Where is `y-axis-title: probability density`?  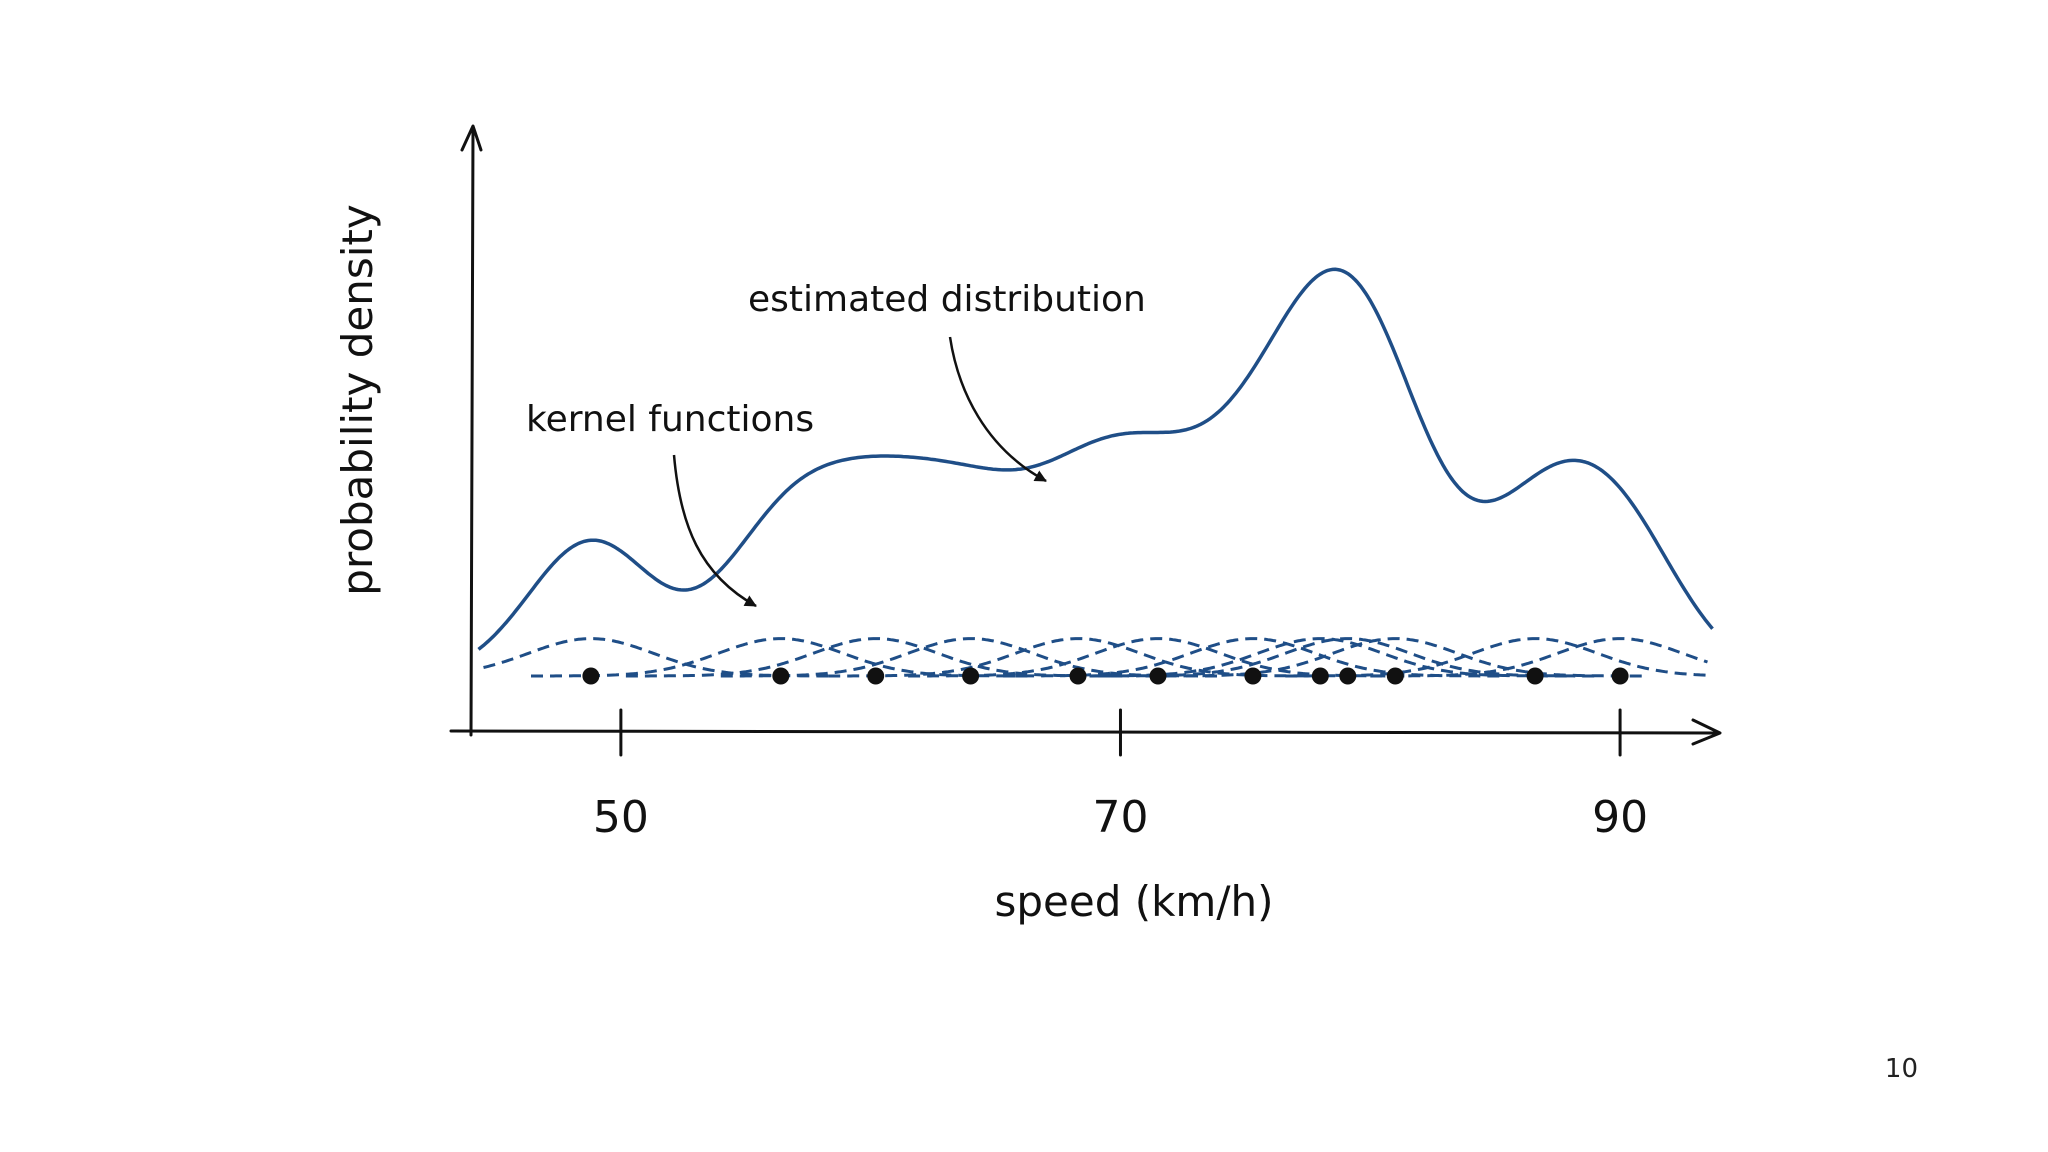 y-axis-title: probability density is located at coordinates (357, 399).